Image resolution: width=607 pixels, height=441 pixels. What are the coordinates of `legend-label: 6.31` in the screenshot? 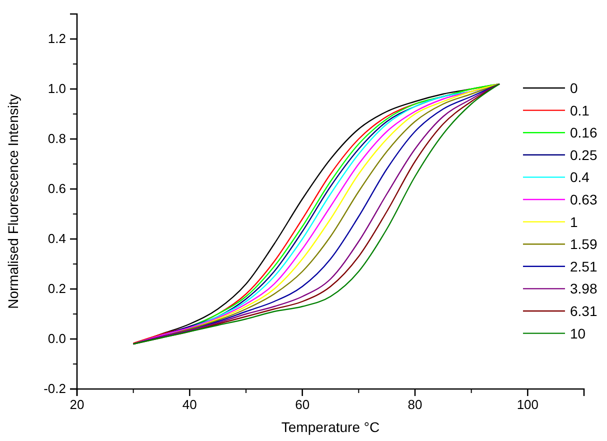 It's located at (584, 311).